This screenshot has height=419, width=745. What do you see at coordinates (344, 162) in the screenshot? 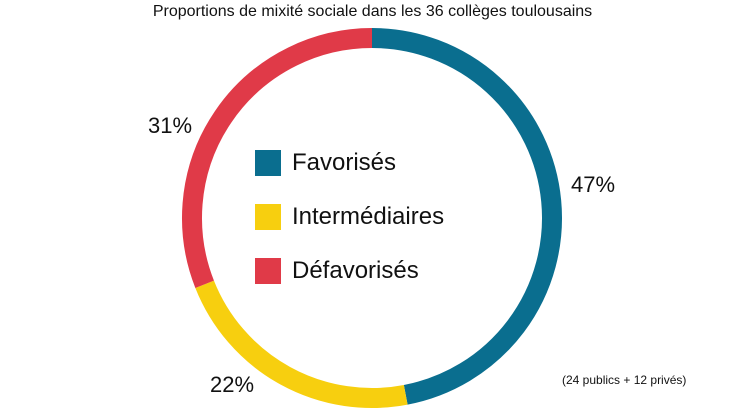
I see `legend-label-favorises: Favorisés` at bounding box center [344, 162].